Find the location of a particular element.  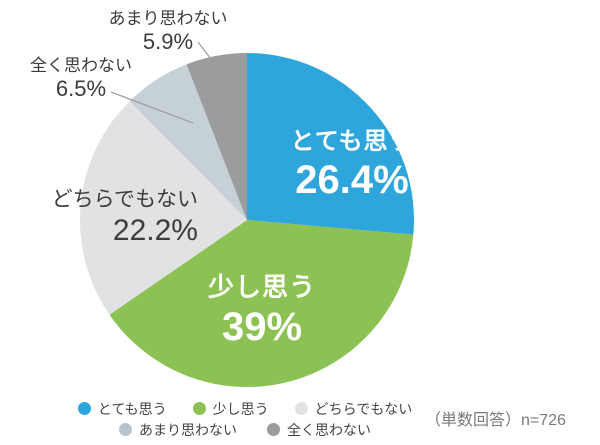

legend-item-amari: あまり思わない is located at coordinates (178, 430).